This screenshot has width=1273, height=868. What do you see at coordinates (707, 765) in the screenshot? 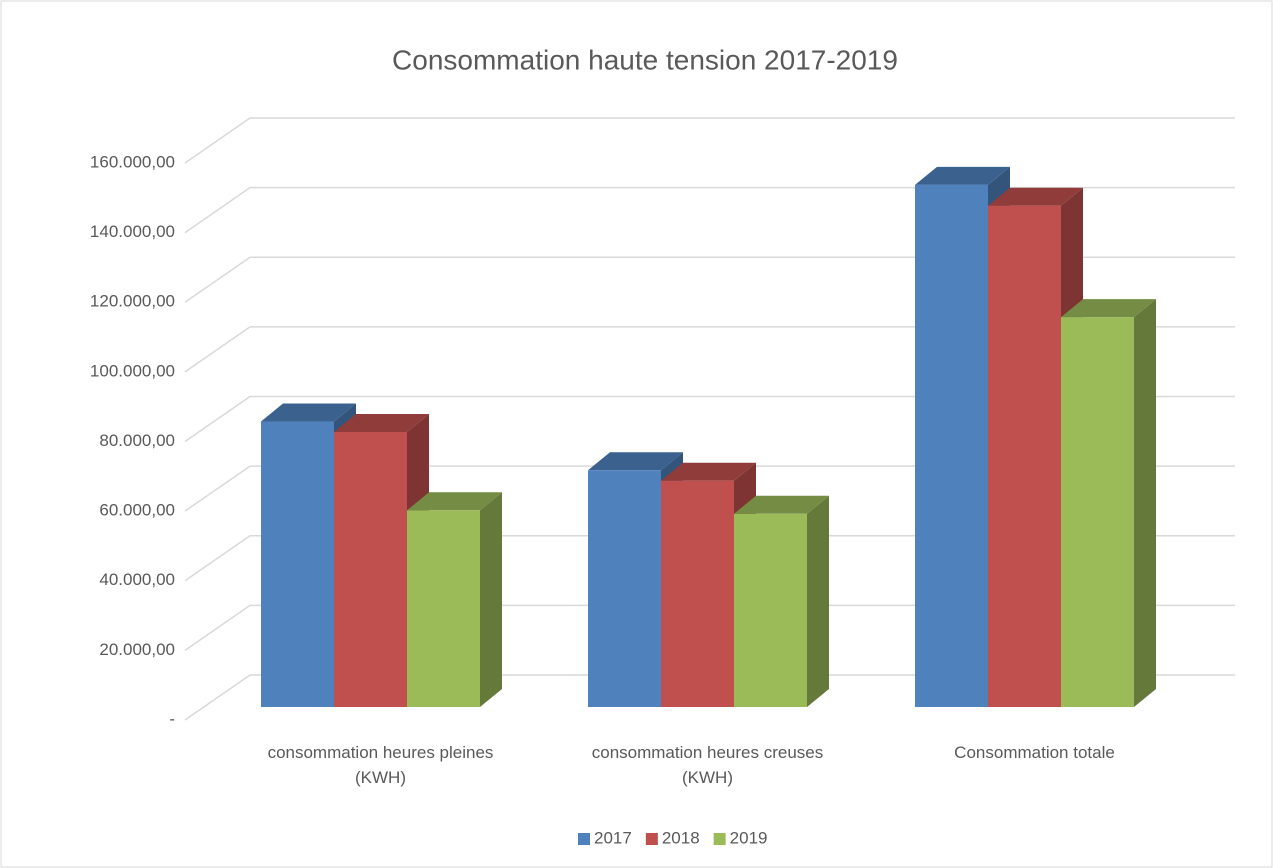
I see `x-tick-label: consommation heures creuses (KWH)` at bounding box center [707, 765].